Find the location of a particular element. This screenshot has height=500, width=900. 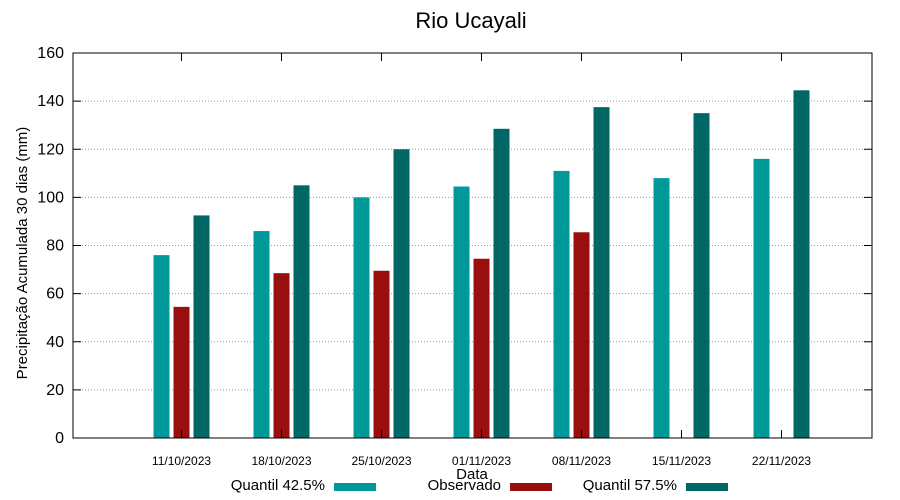

x-tick-label: 18/10/2023 is located at coordinates (281, 461).